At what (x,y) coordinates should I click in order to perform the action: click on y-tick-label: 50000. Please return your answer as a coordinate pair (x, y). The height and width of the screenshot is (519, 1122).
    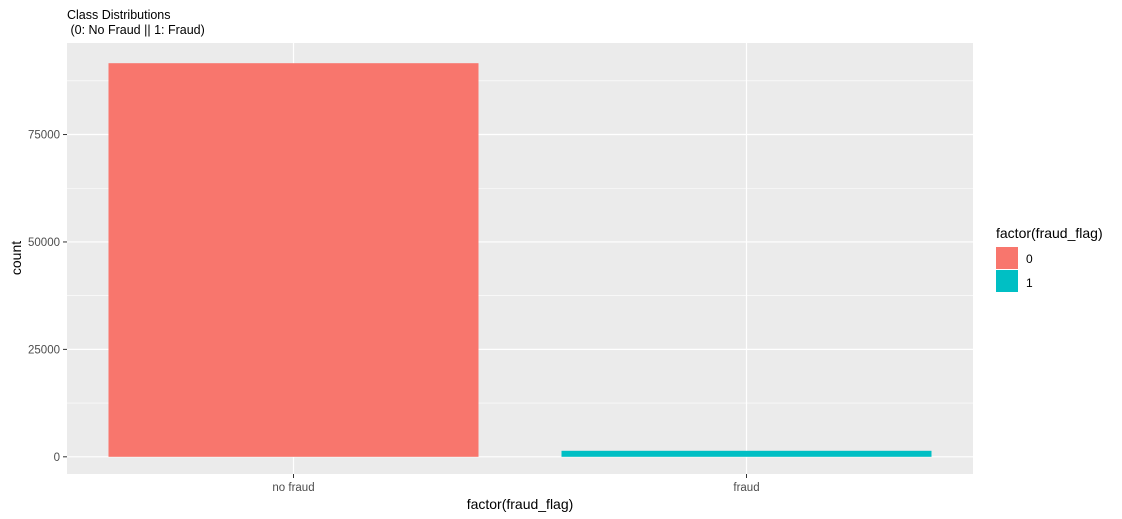
    Looking at the image, I should click on (44, 243).